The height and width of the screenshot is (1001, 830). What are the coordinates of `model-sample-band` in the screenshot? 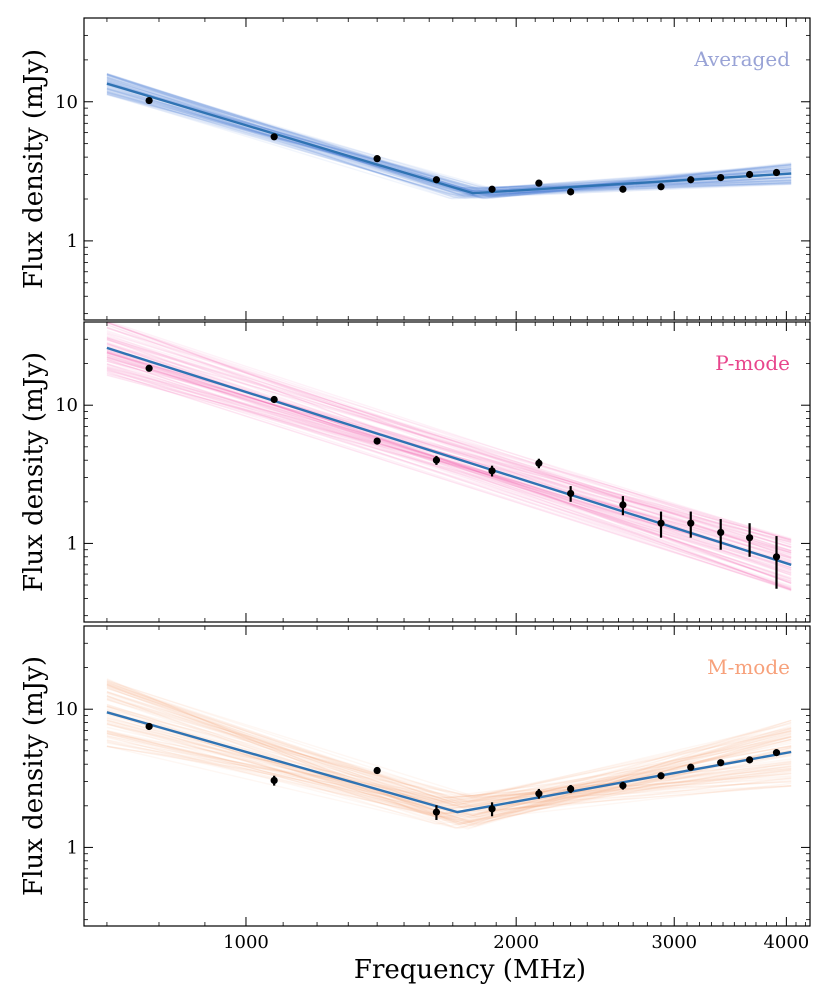 It's located at (449, 136).